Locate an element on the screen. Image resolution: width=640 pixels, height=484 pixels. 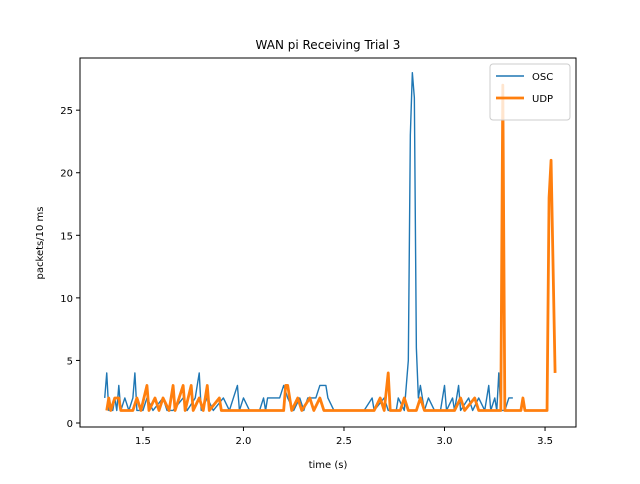
y-tick-label: 25 is located at coordinates (66, 111).